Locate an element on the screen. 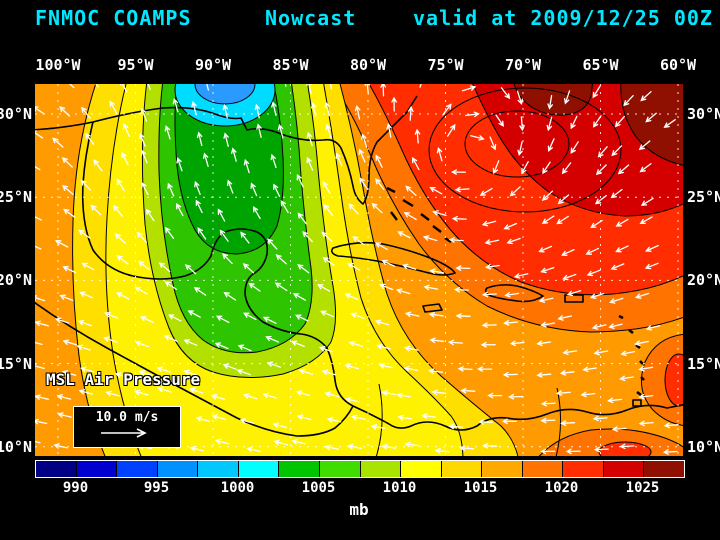  colorbar-tick: 1015 is located at coordinates (480, 488).